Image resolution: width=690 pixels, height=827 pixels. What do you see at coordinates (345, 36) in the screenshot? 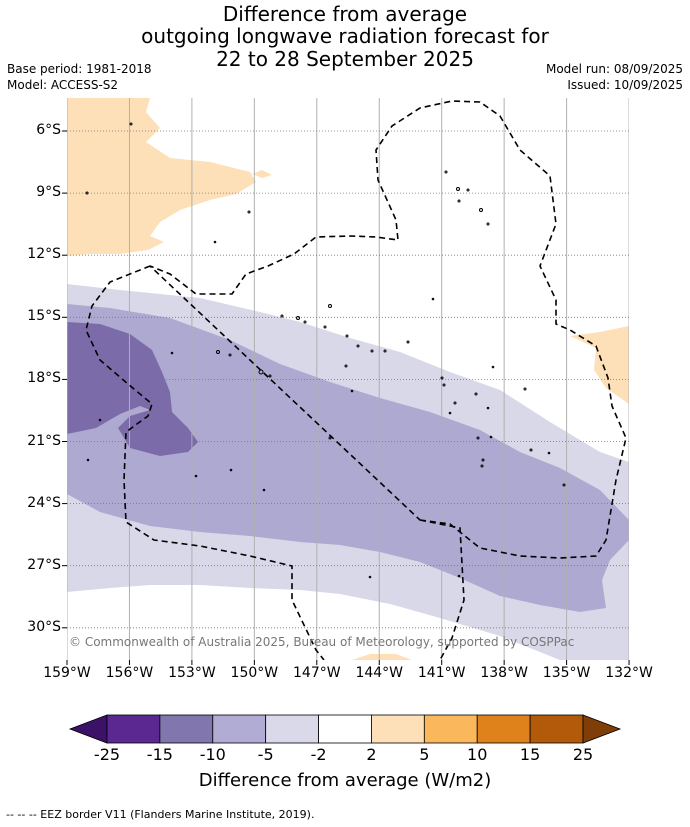
I see `chart-title-line-2: outgoing longwave radiation forecast for` at bounding box center [345, 36].